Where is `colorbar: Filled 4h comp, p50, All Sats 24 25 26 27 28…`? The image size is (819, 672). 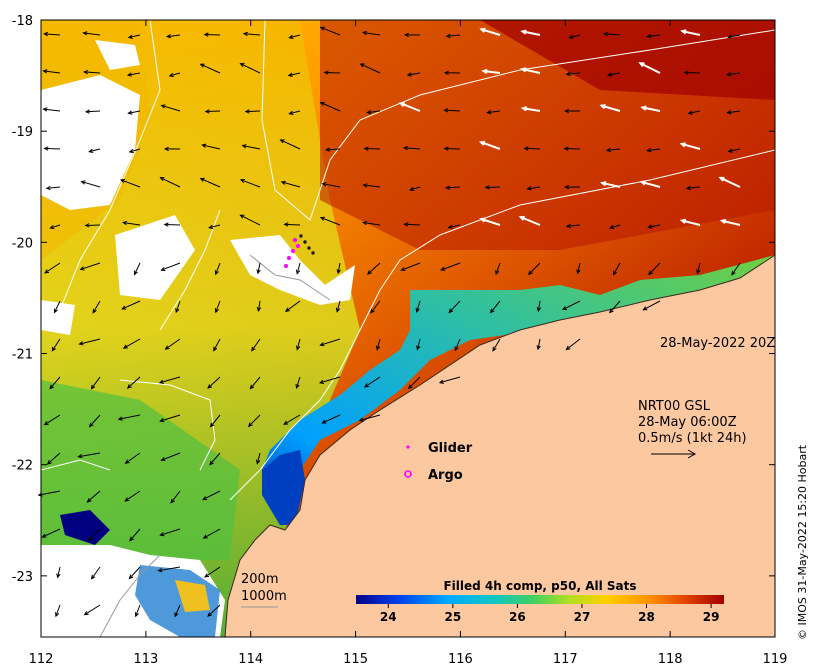 colorbar: Filled 4h comp, p50, All Sats 24 25 26 27 28… is located at coordinates (540, 601).